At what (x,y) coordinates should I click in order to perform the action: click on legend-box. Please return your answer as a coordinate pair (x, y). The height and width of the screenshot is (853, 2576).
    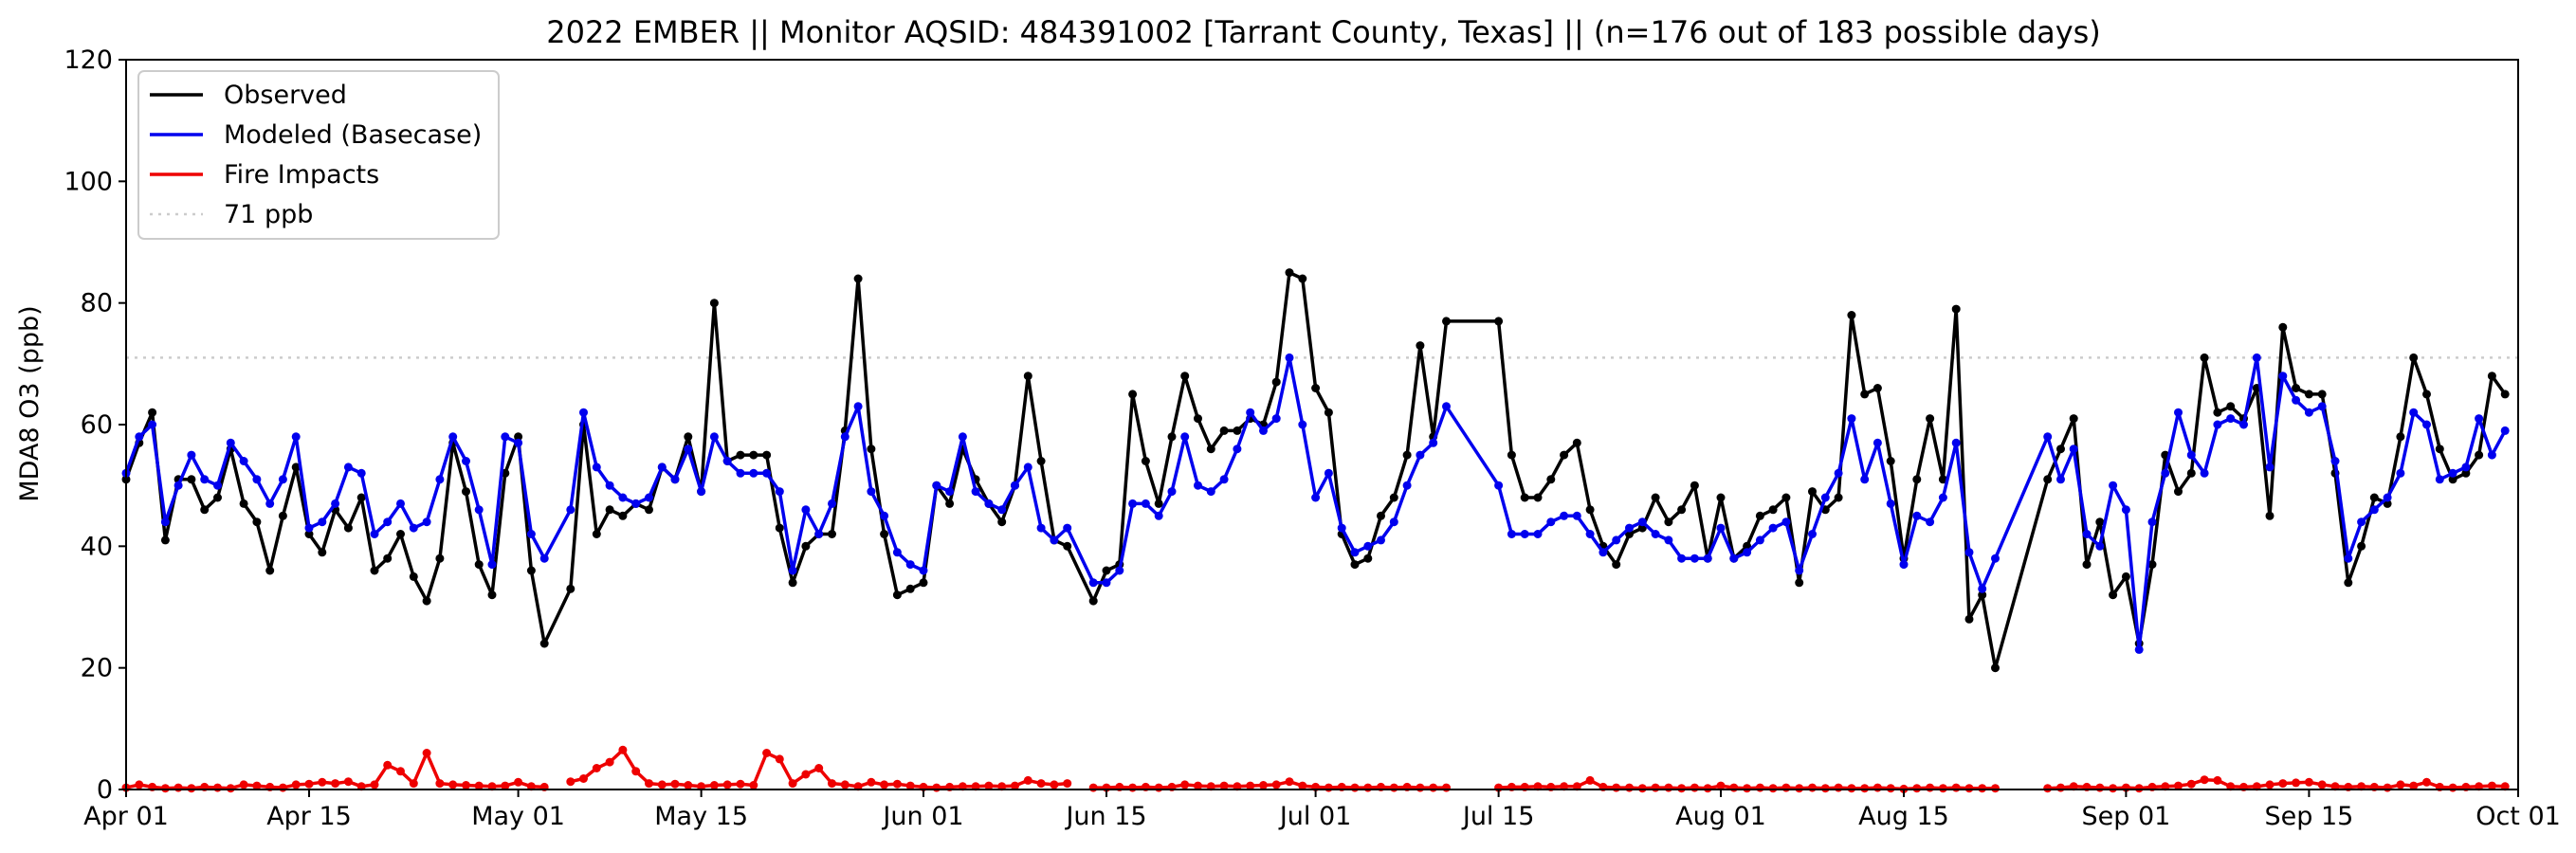
    Looking at the image, I should click on (318, 155).